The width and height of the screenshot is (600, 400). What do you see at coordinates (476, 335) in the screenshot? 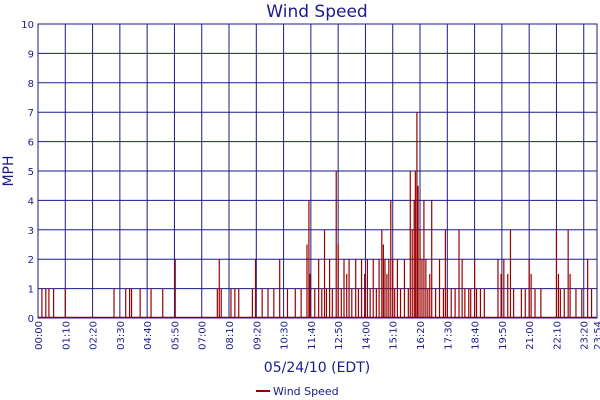
I see `x-tick-label: 18:40` at bounding box center [476, 335].